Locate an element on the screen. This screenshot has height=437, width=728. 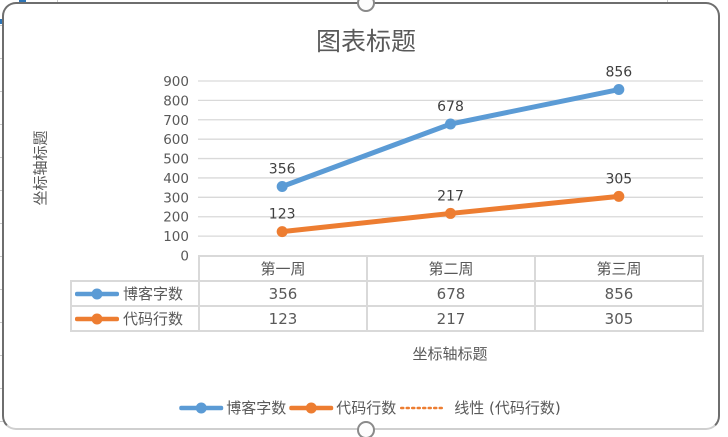
dotted-line-swatch-icon is located at coordinates (422, 407).